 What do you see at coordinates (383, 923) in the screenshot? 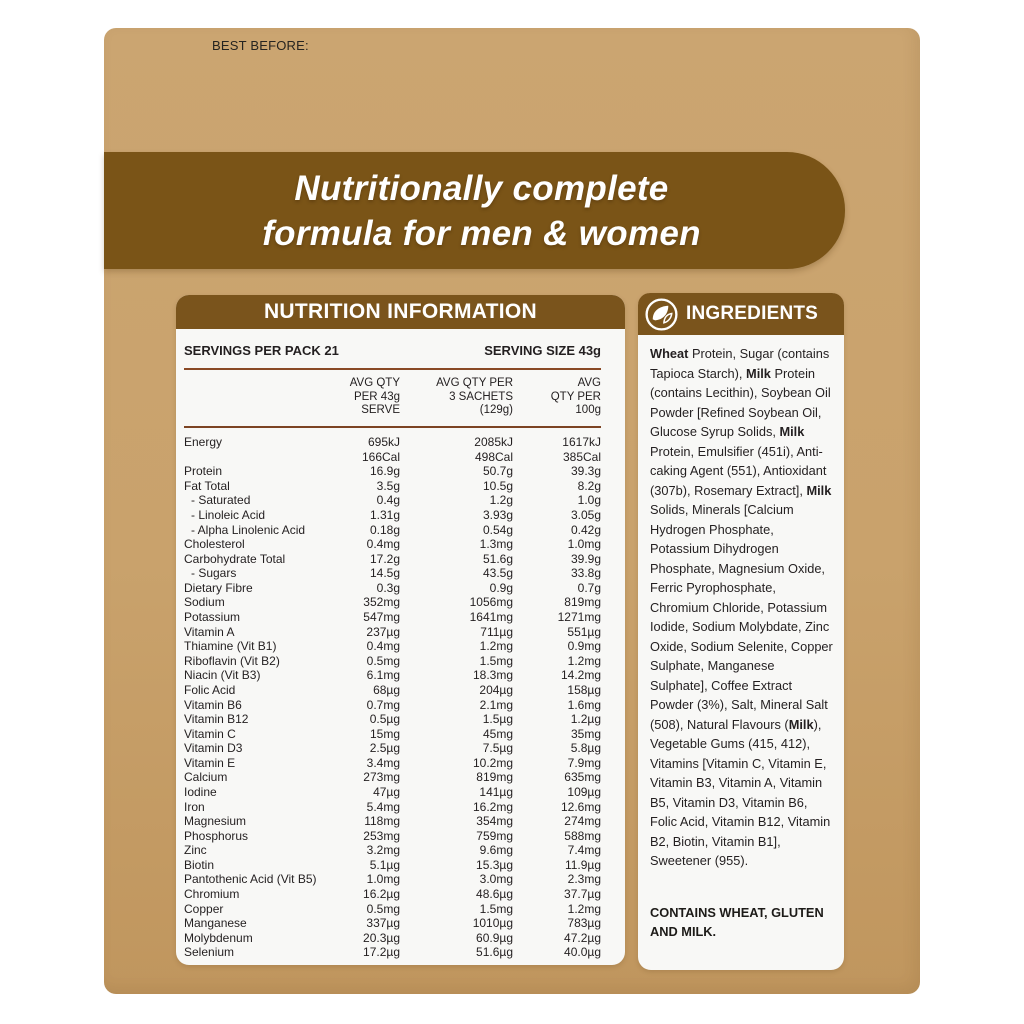
I see `nutrient-value: 337µg` at bounding box center [383, 923].